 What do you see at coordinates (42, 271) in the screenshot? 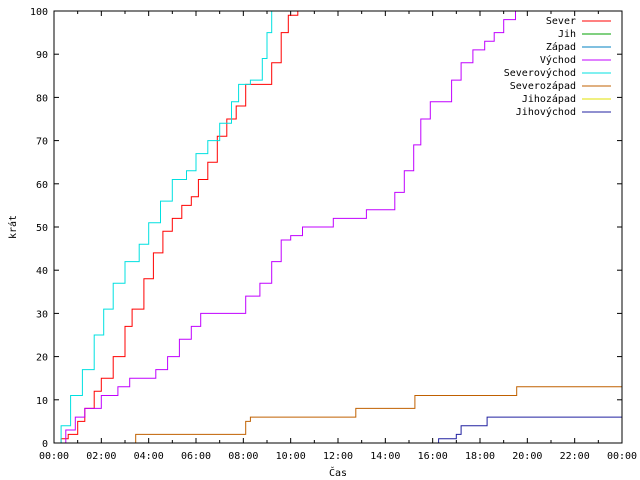
I see `y-tick-label: 40` at bounding box center [42, 271].